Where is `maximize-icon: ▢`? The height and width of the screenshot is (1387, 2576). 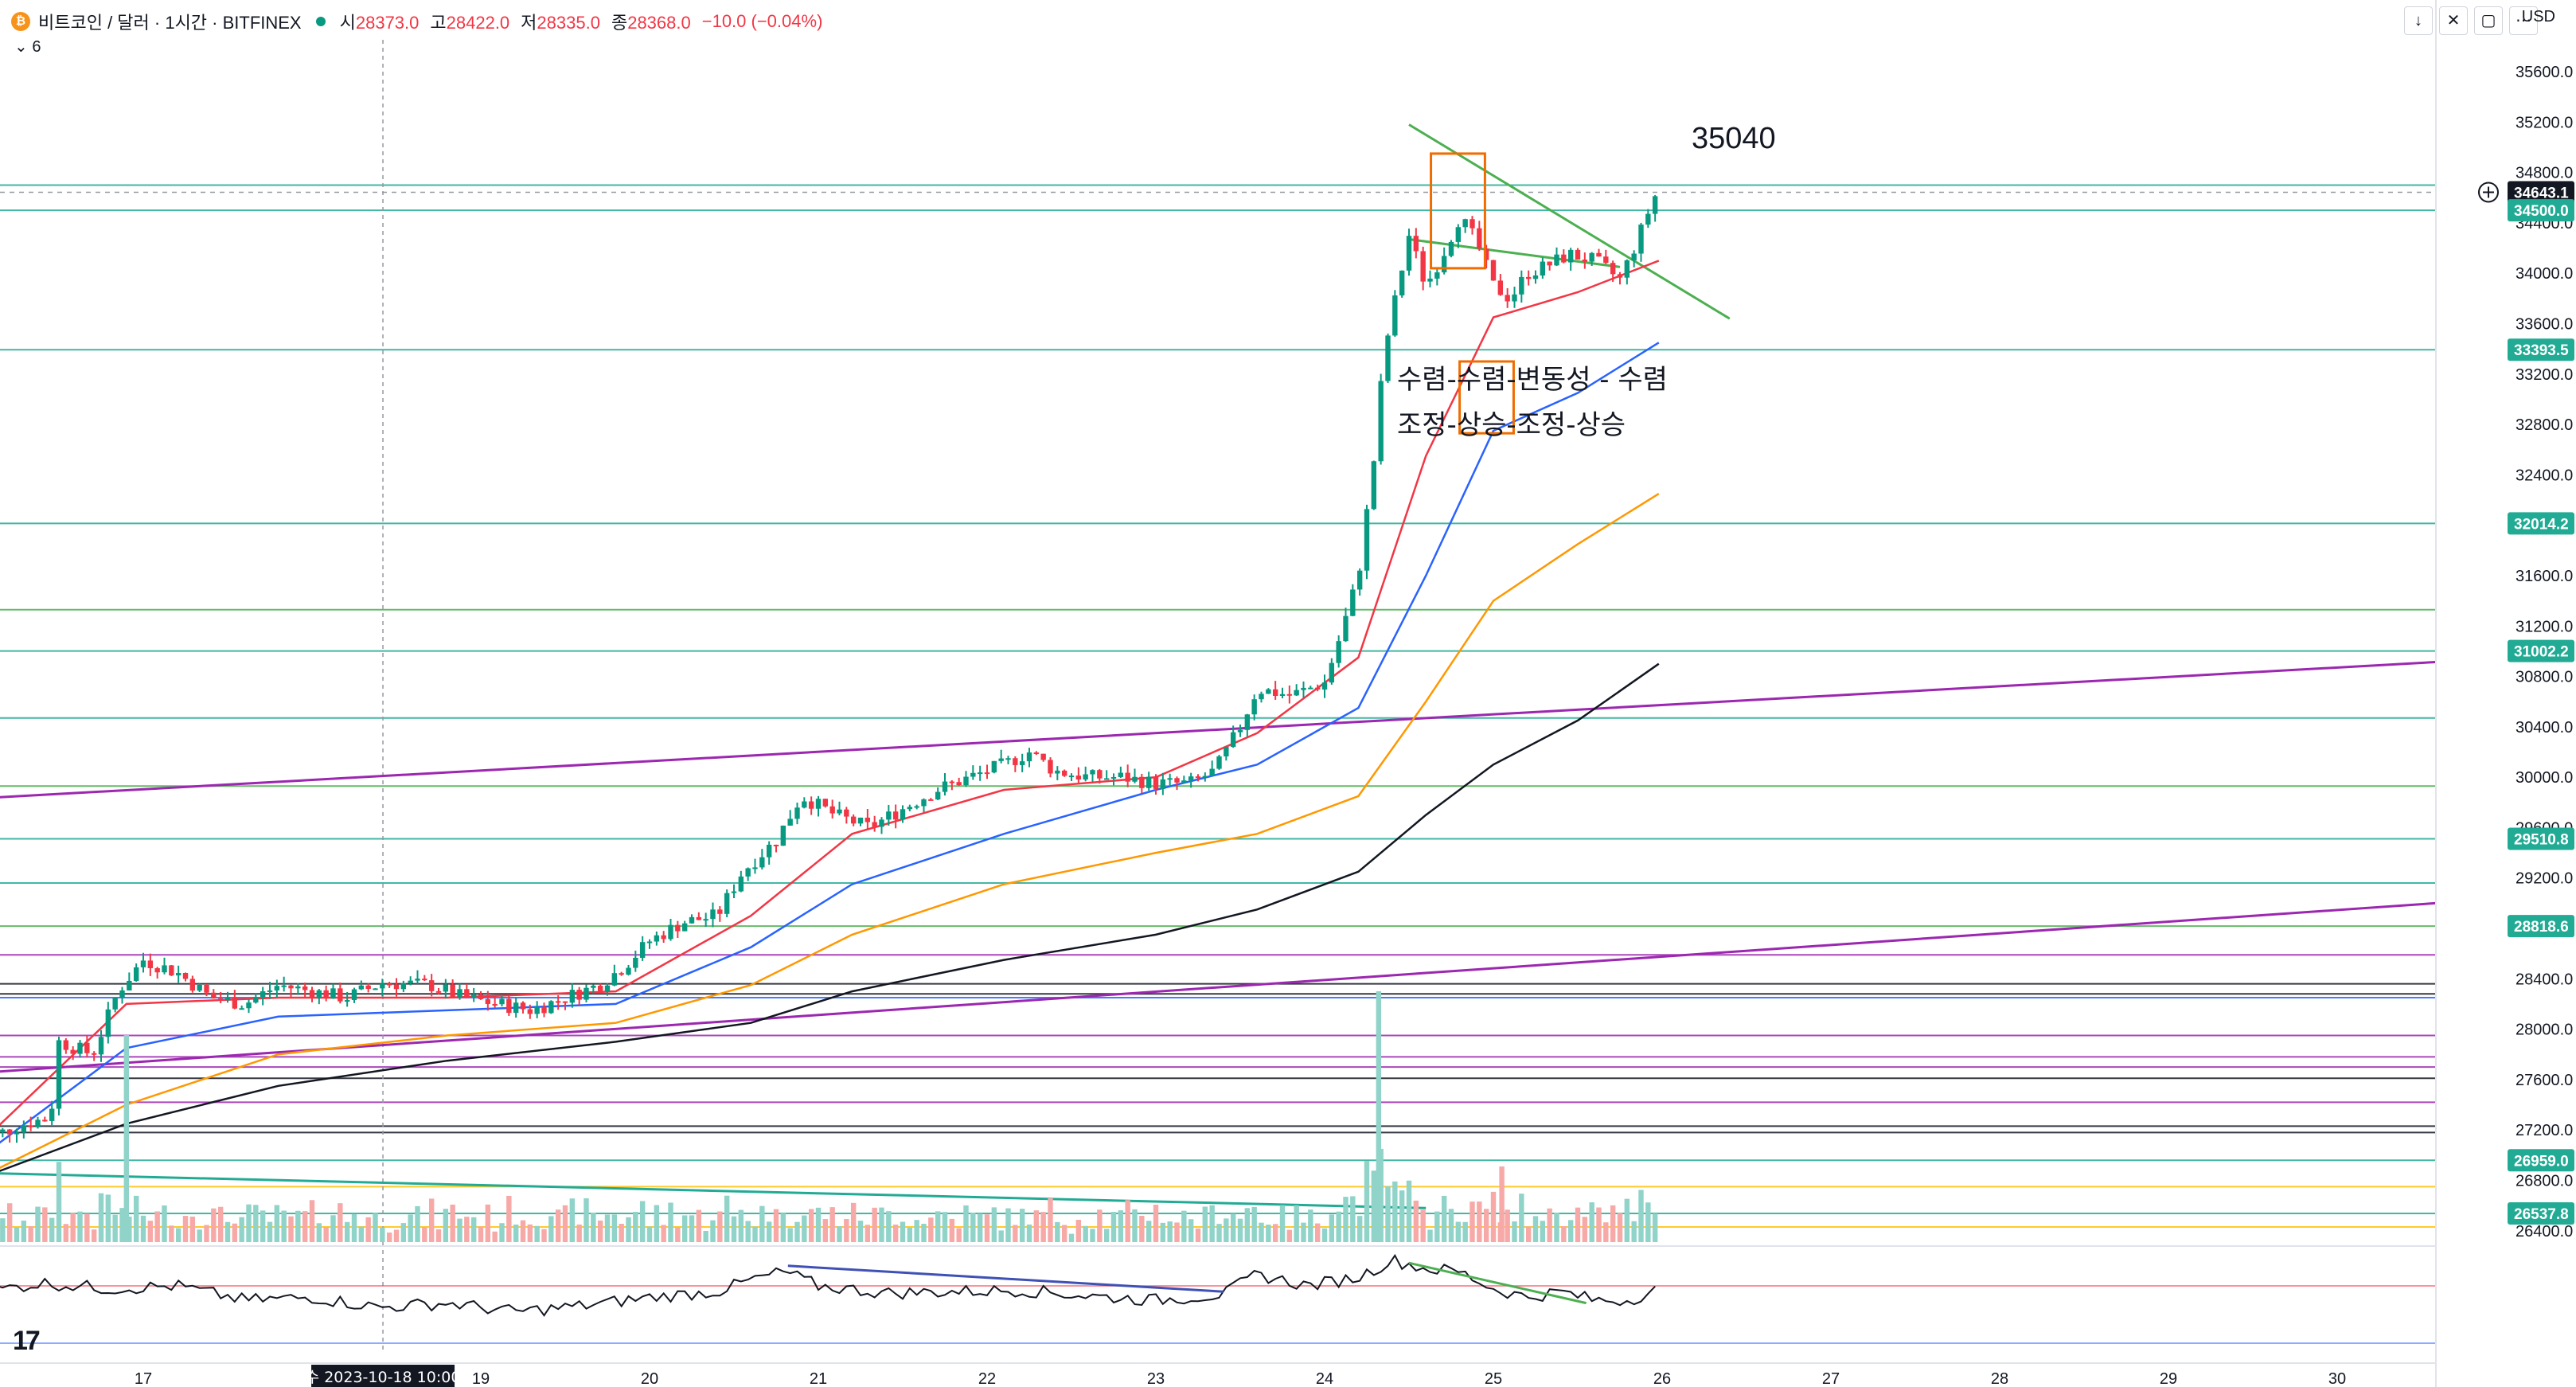 maximize-icon: ▢ is located at coordinates (2488, 21).